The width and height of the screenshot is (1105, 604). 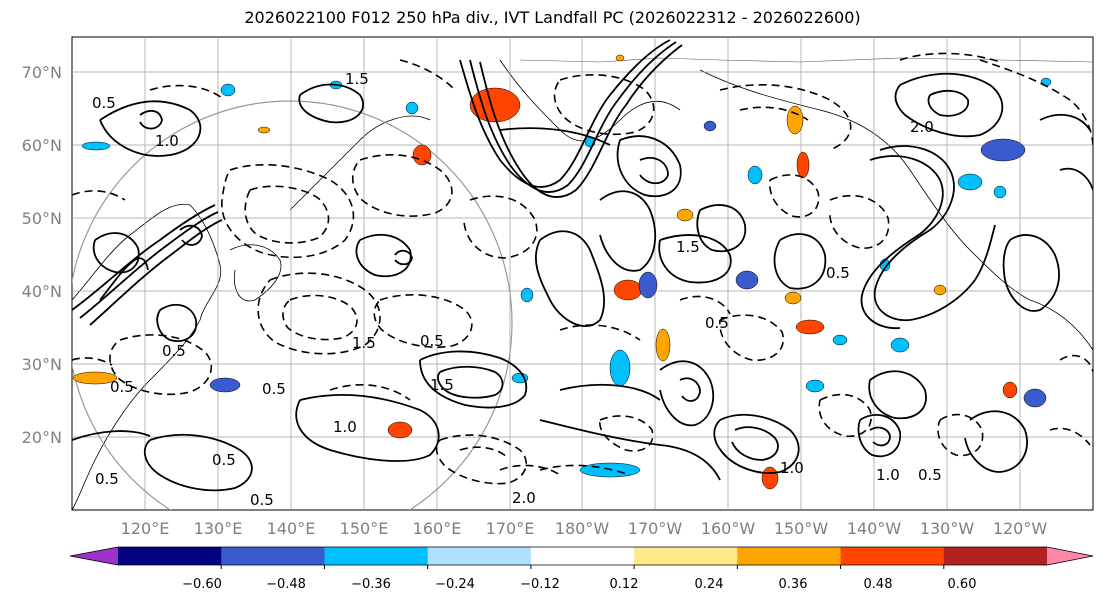 What do you see at coordinates (286, 584) in the screenshot?
I see `colorbar-tick-label: −0.48` at bounding box center [286, 584].